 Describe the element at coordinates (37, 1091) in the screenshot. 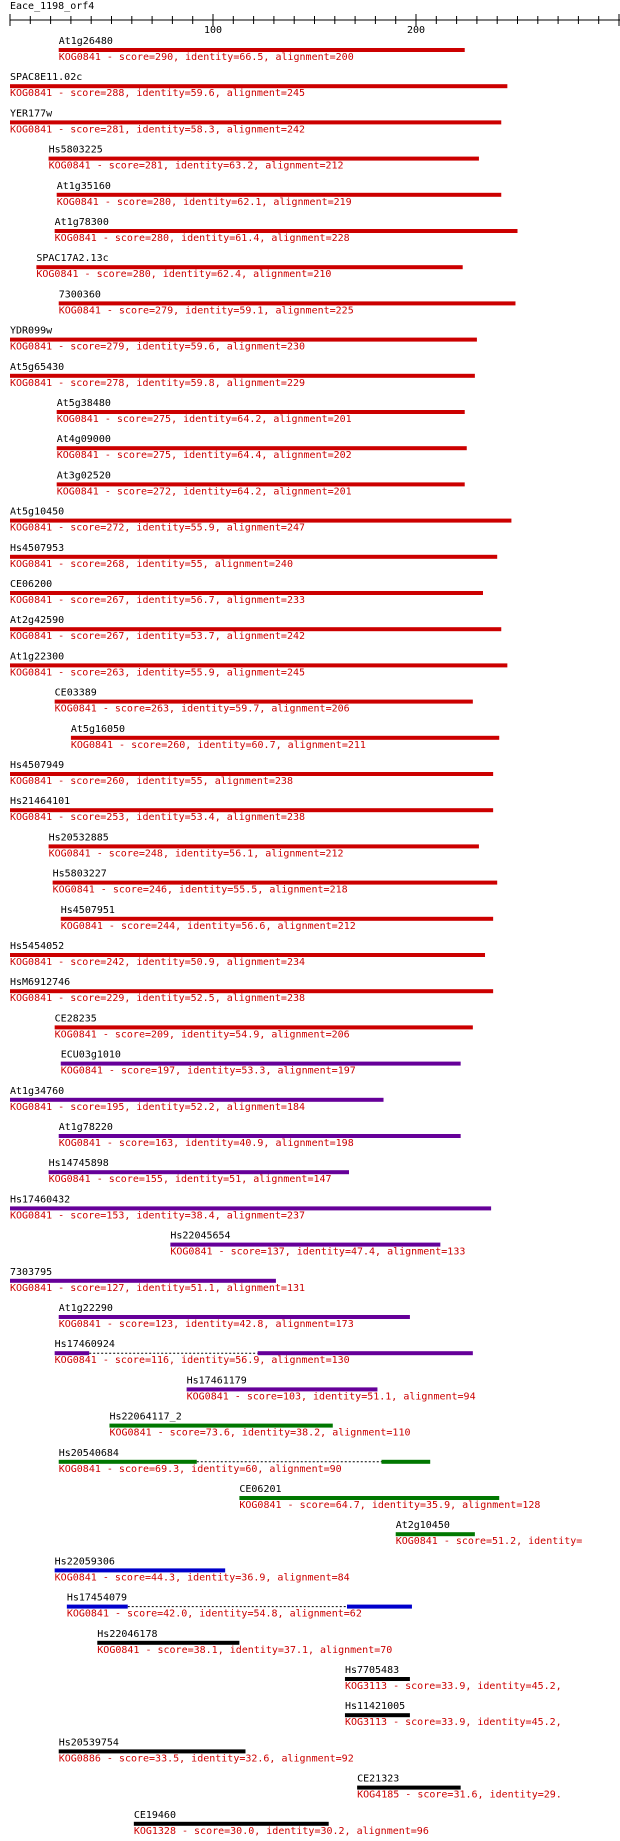

I see `hit-name: At1g34760` at that location.